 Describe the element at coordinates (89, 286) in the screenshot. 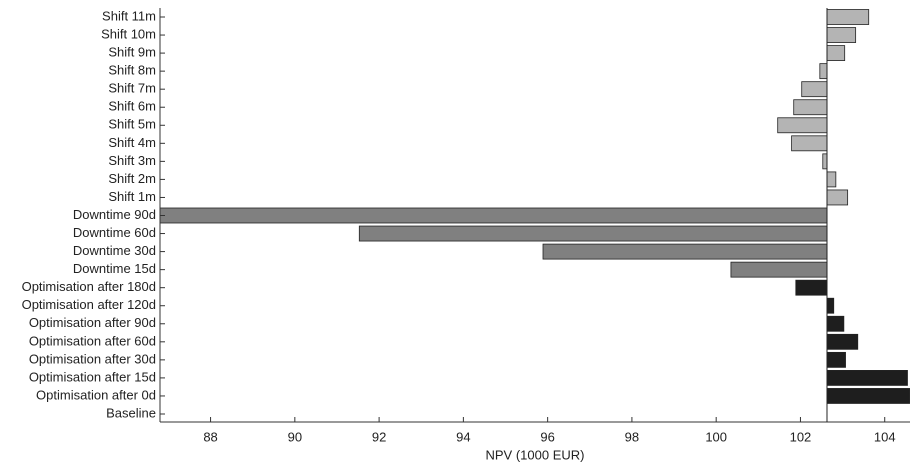

I see `y-tick-label: Optimisation after 180d` at that location.